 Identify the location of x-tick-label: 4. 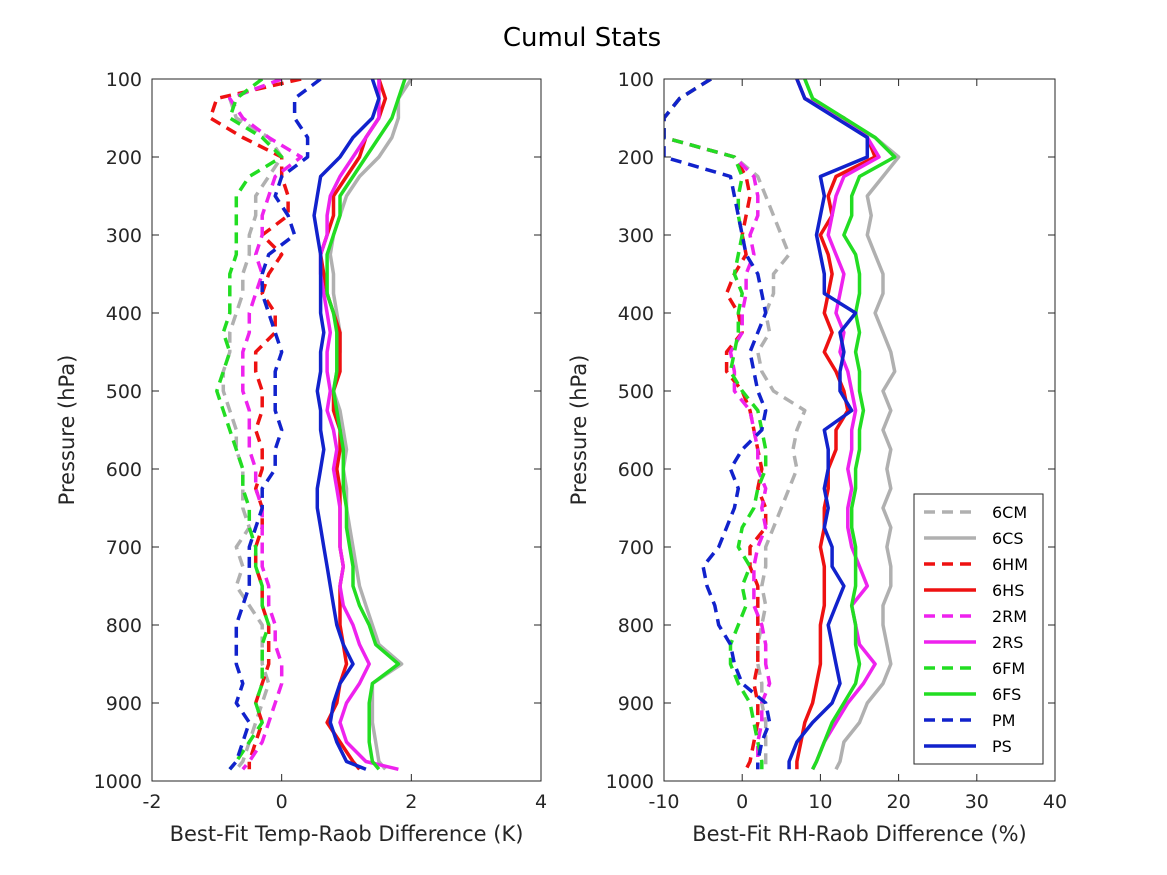
(541, 802).